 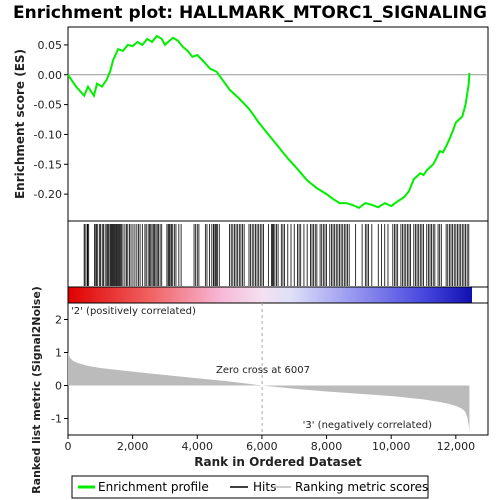 What do you see at coordinates (367, 425) in the screenshot?
I see `neg-corr-label: '3' (negatively correlated)` at bounding box center [367, 425].